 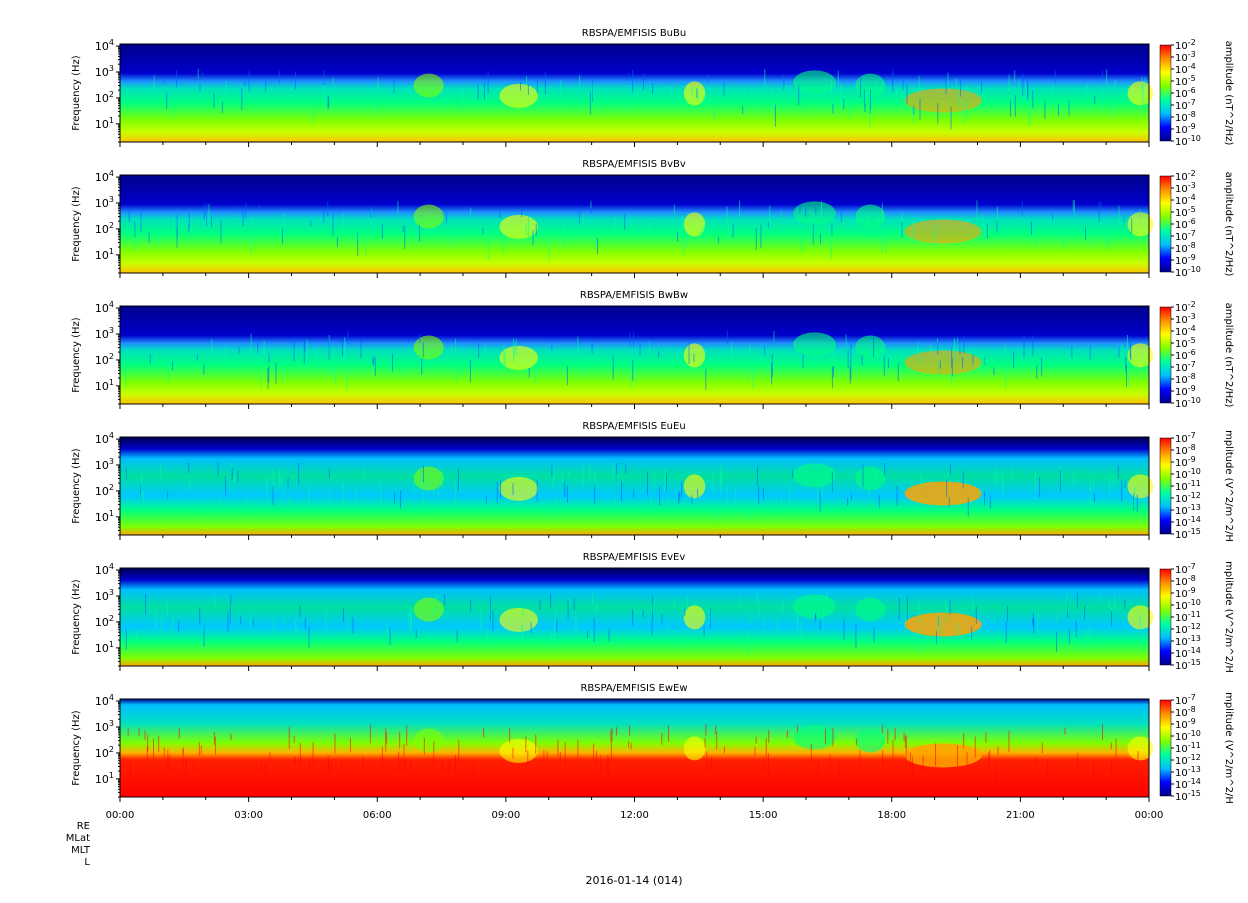 What do you see at coordinates (87, 862) in the screenshot?
I see `ephemeris-label: L` at bounding box center [87, 862].